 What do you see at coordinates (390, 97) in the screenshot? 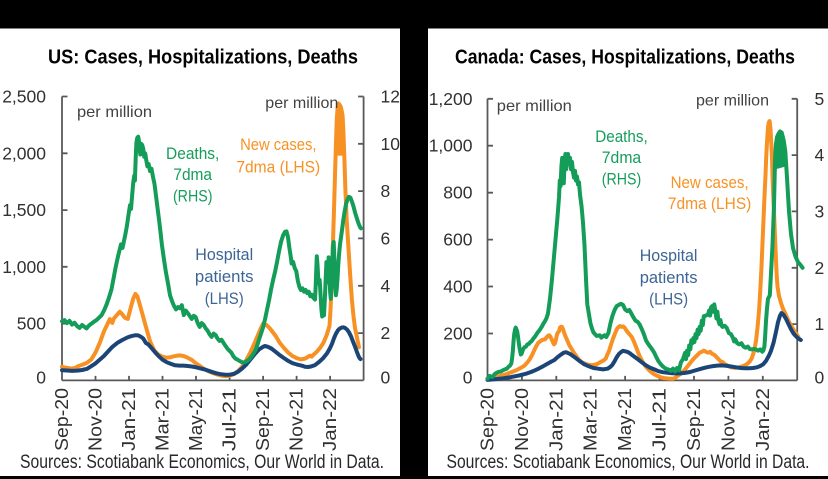
I see `svg-text: 12` at bounding box center [390, 97].